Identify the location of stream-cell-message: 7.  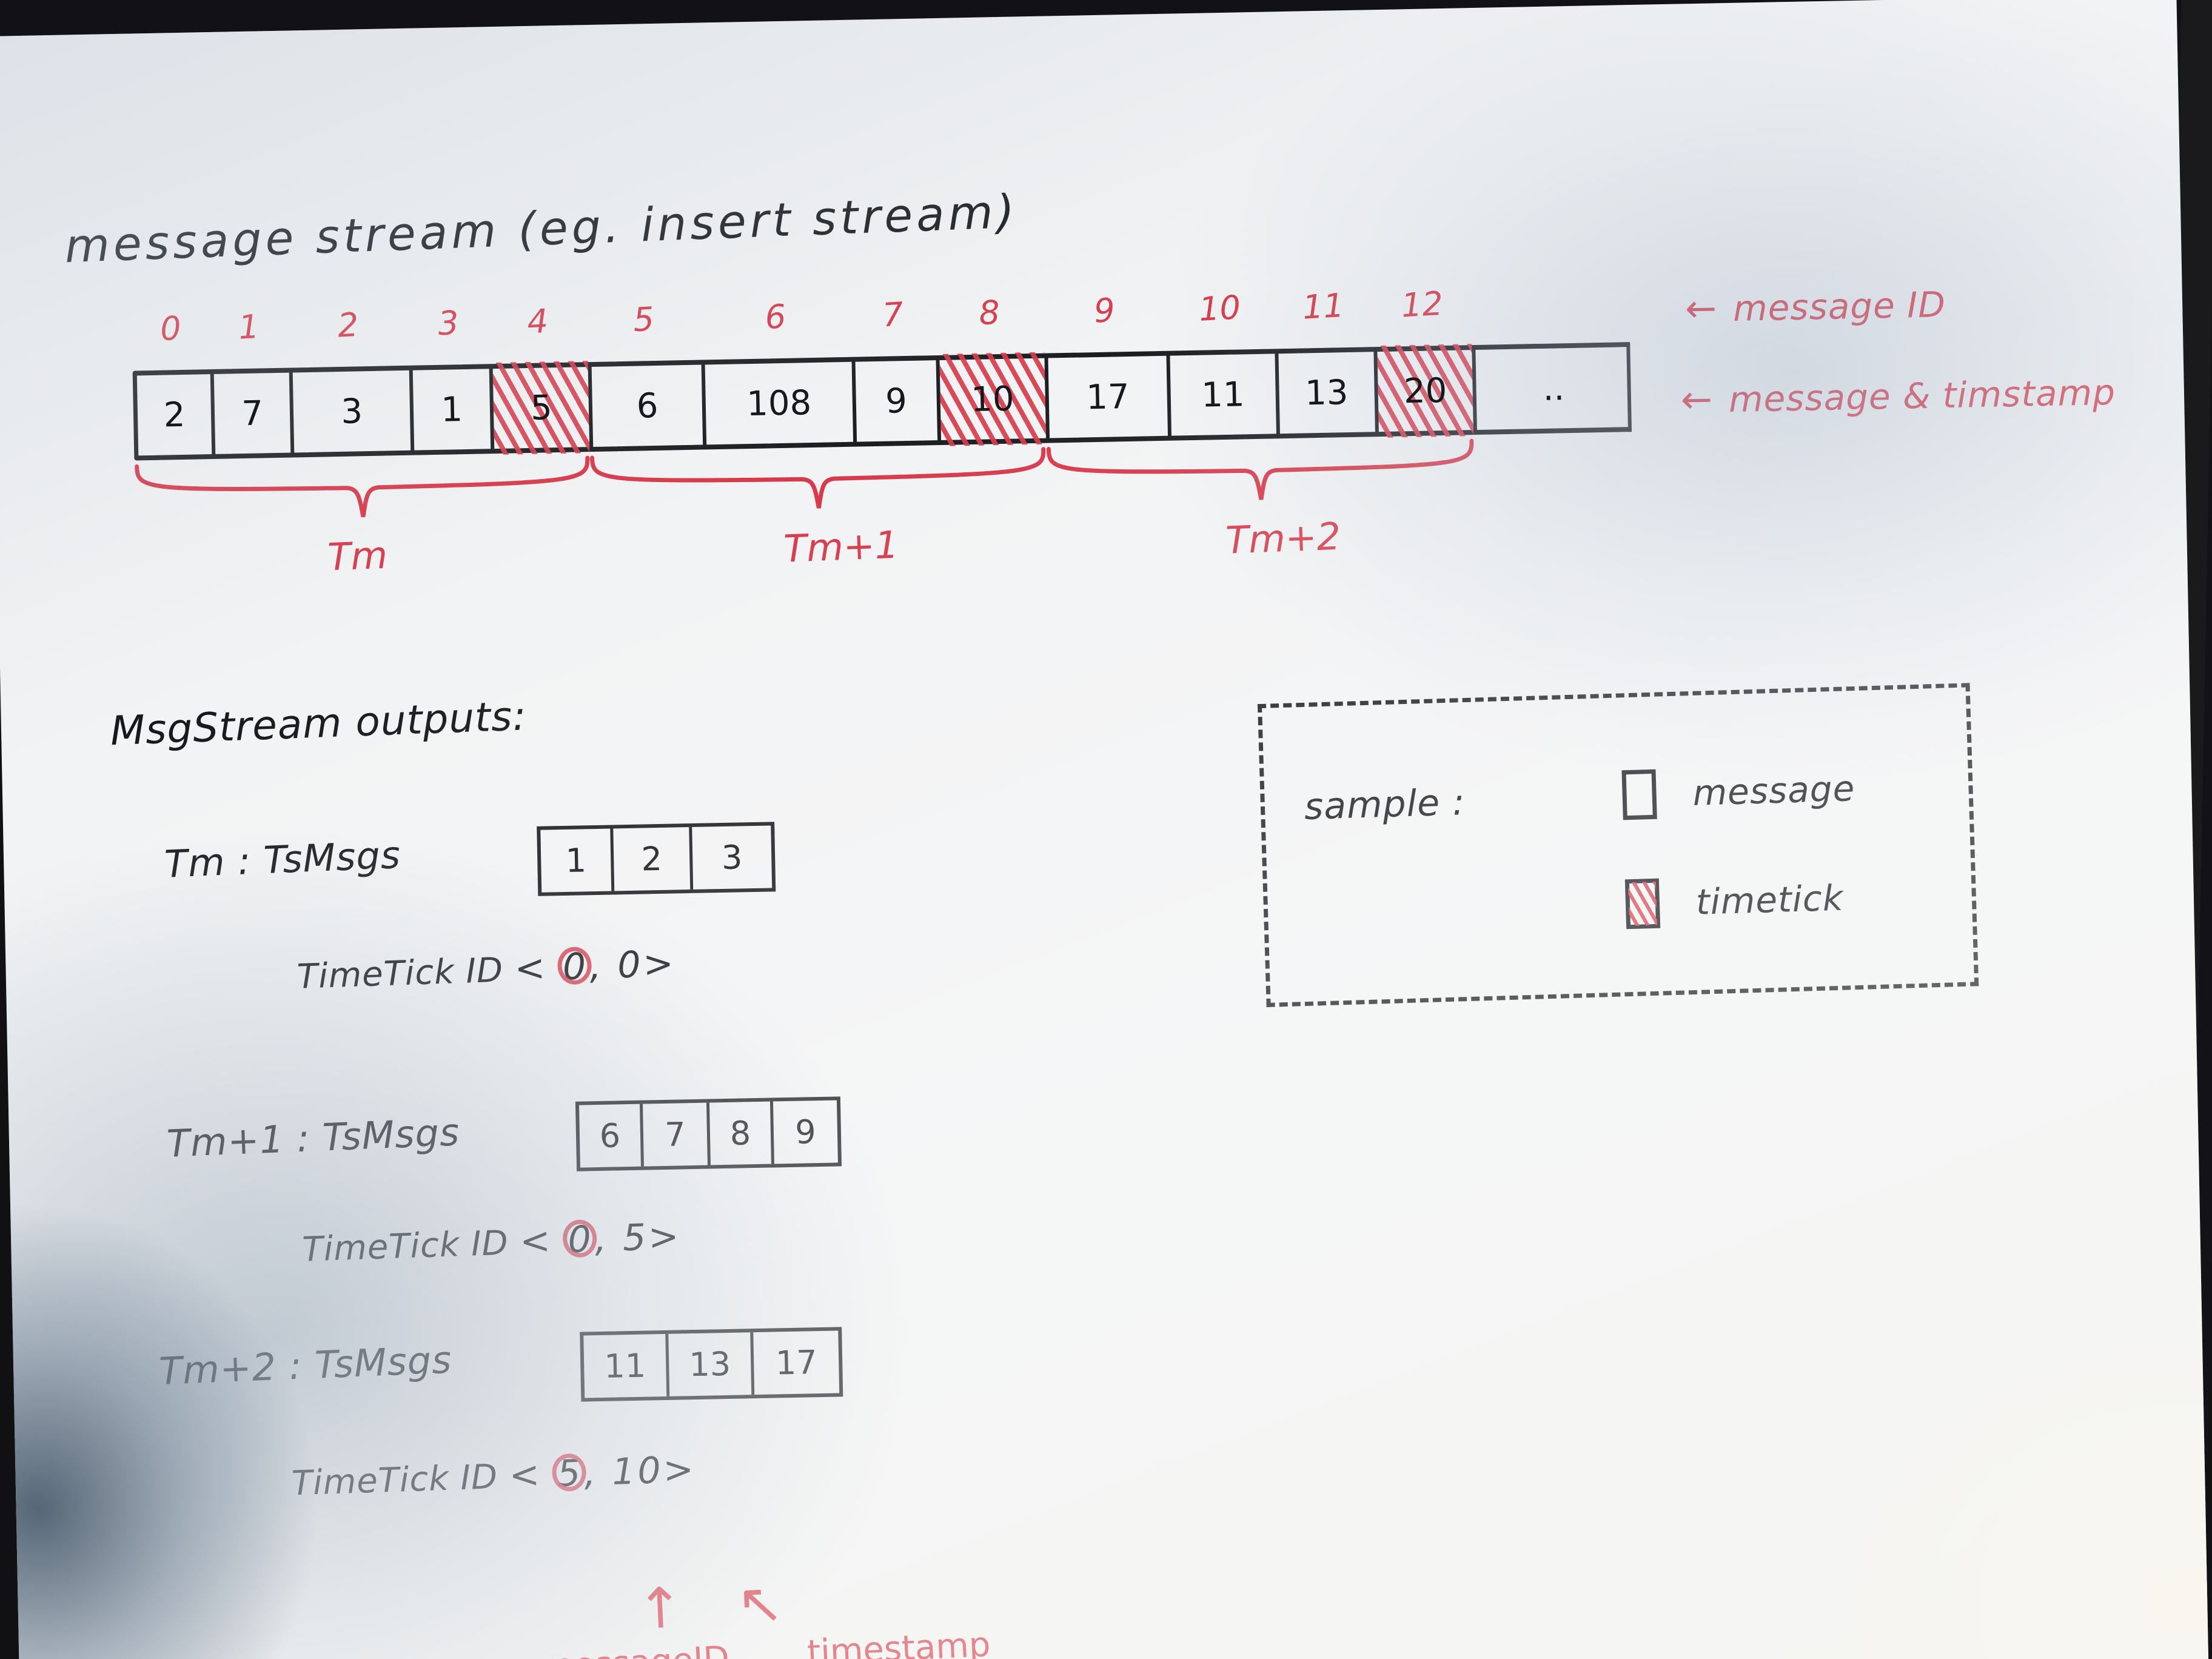
(251, 413).